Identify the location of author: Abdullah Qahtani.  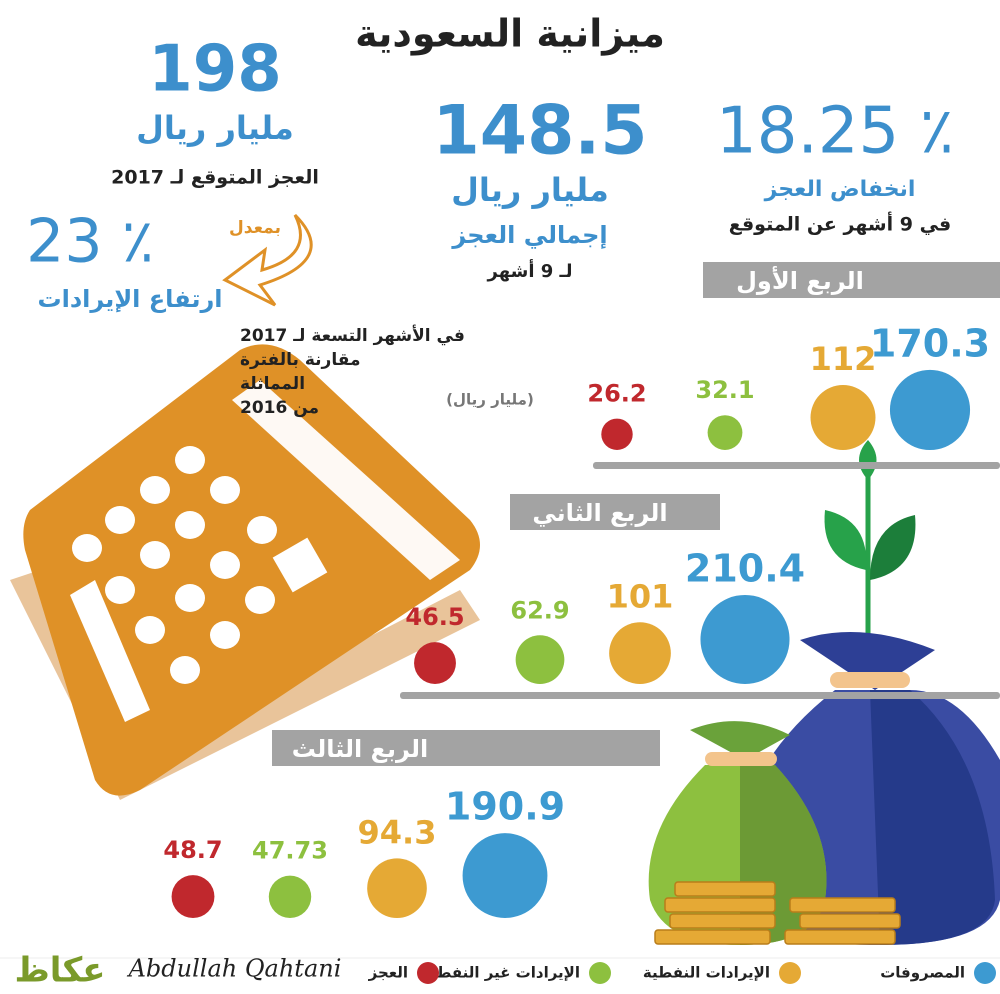
(234, 969).